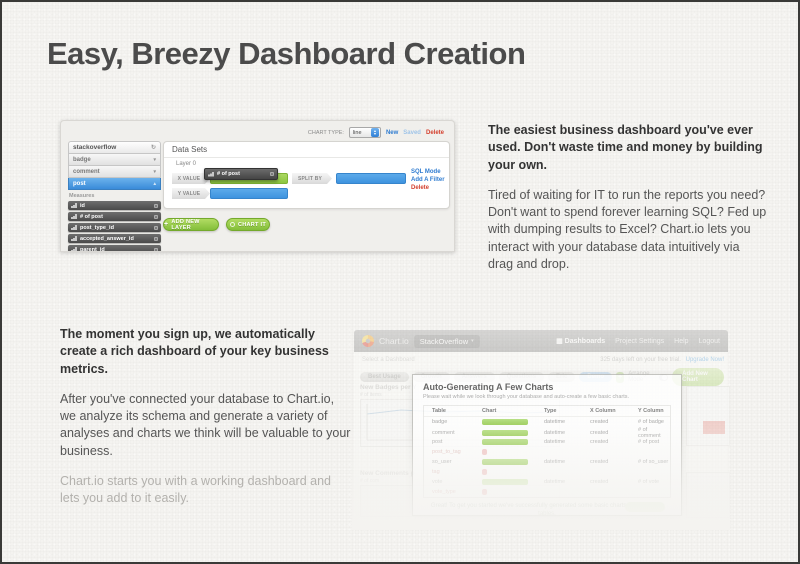 The image size is (800, 564). What do you see at coordinates (580, 341) in the screenshot?
I see `nav-dashboards: Dashboards` at bounding box center [580, 341].